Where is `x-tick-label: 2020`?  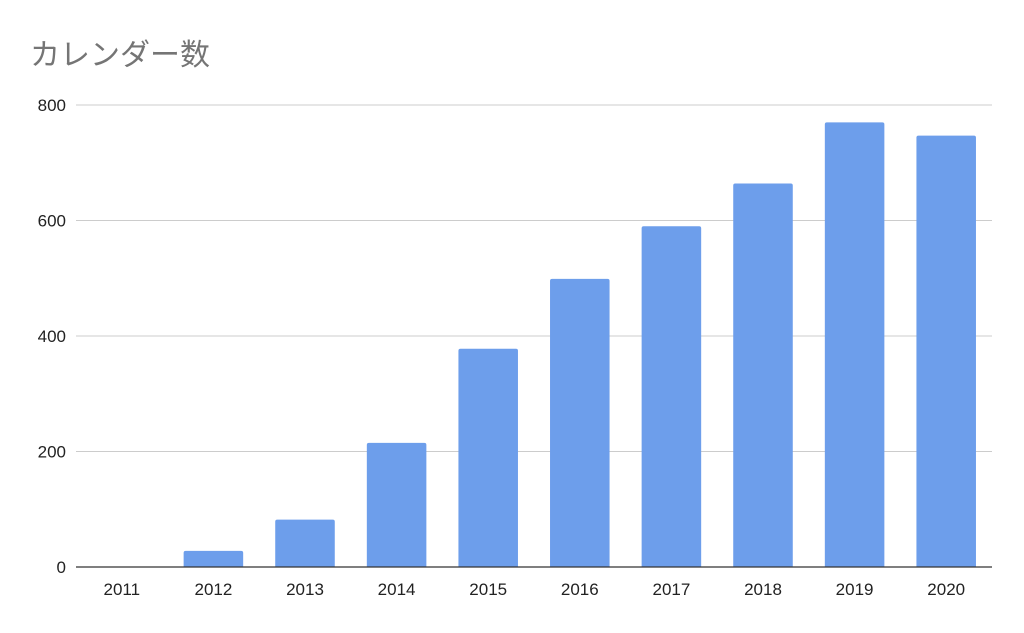
x-tick-label: 2020 is located at coordinates (946, 589).